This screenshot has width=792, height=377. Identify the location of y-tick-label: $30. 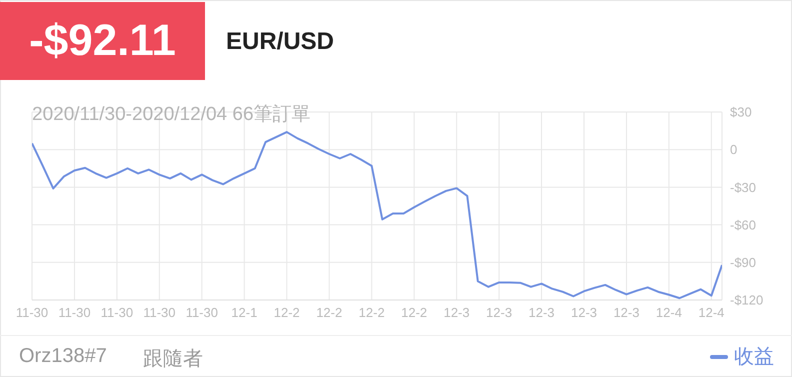
(741, 112).